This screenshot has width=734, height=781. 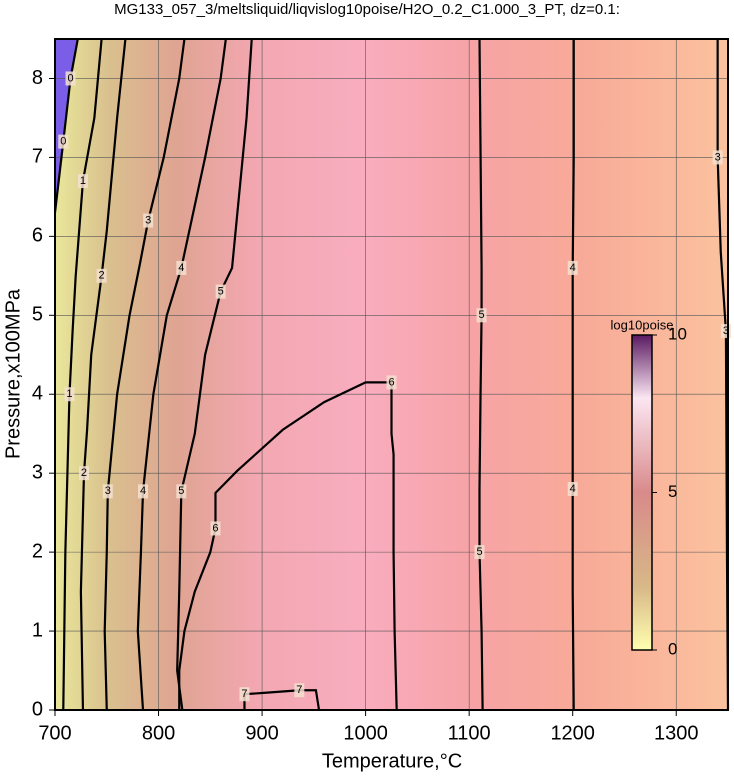 What do you see at coordinates (469, 733) in the screenshot?
I see `x-tick-label: 1100` at bounding box center [469, 733].